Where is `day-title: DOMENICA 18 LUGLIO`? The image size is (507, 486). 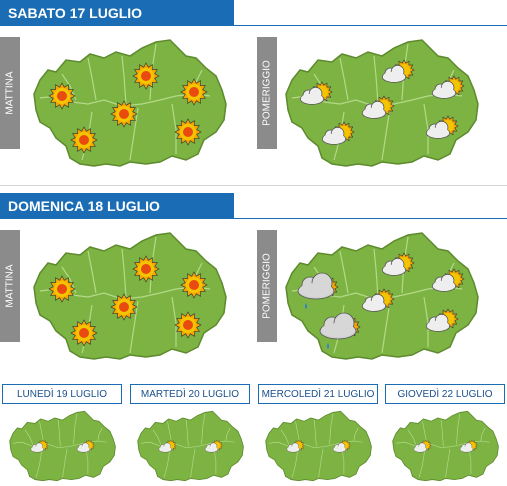
day-title: DOMENICA 18 LUGLIO is located at coordinates (117, 206).